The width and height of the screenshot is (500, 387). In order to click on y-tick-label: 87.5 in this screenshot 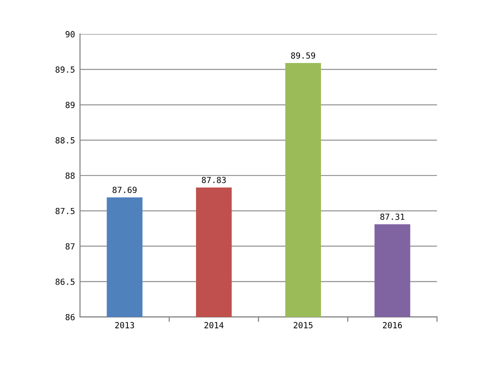, I will do `click(65, 211)`.